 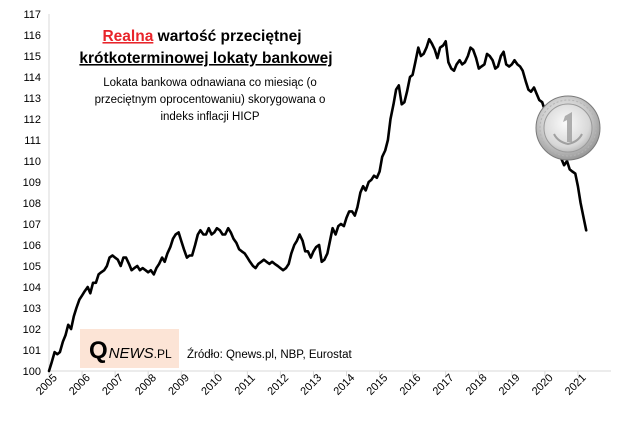 What do you see at coordinates (444, 385) in the screenshot?
I see `x-tick-label: 2017` at bounding box center [444, 385].